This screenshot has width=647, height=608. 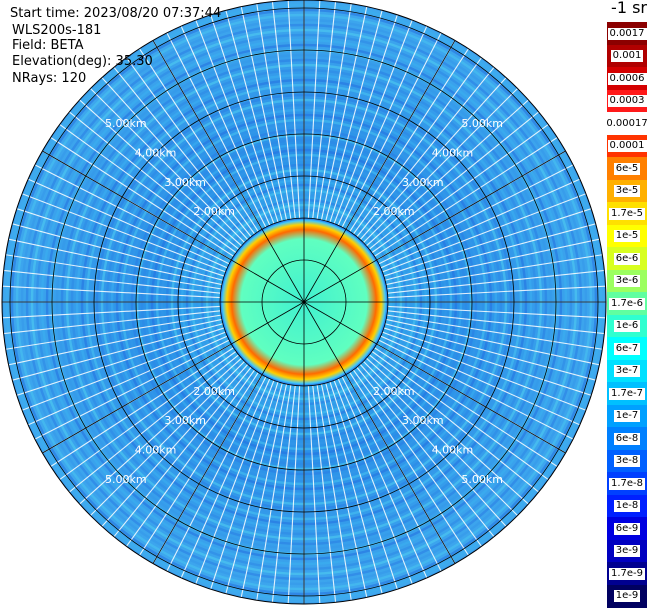 What do you see at coordinates (627, 56) in the screenshot?
I see `colorbar-tick-label: 0.001` at bounding box center [627, 56].